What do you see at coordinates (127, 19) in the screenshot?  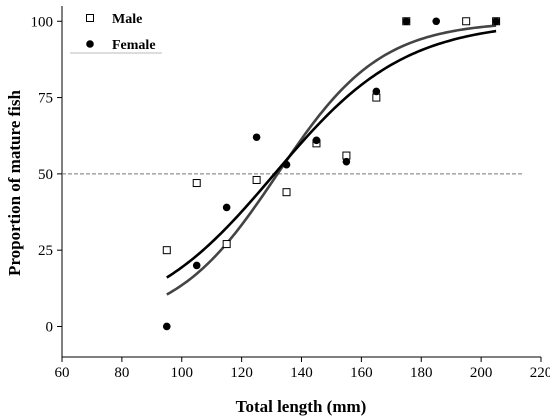 I see `legend-label-male: Male` at bounding box center [127, 19].